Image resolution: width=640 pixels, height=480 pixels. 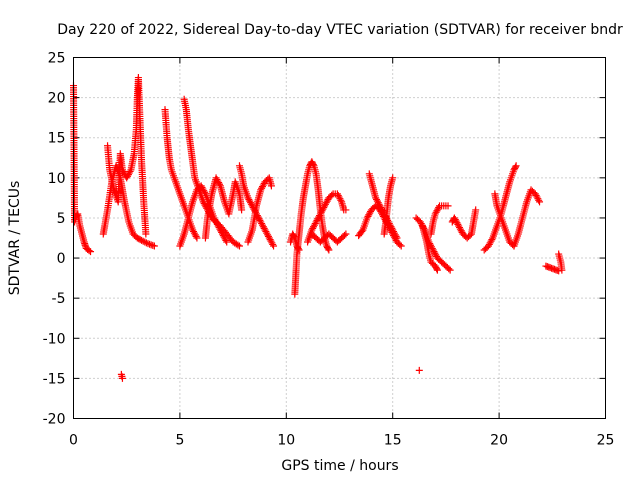 I want to click on y-tick-label: 15, so click(x=57, y=139).